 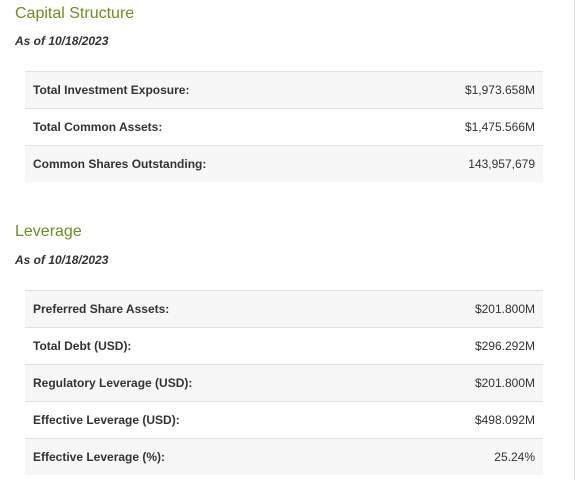 I want to click on table-row: Total Debt (USD): $296.292M, so click(x=284, y=346).